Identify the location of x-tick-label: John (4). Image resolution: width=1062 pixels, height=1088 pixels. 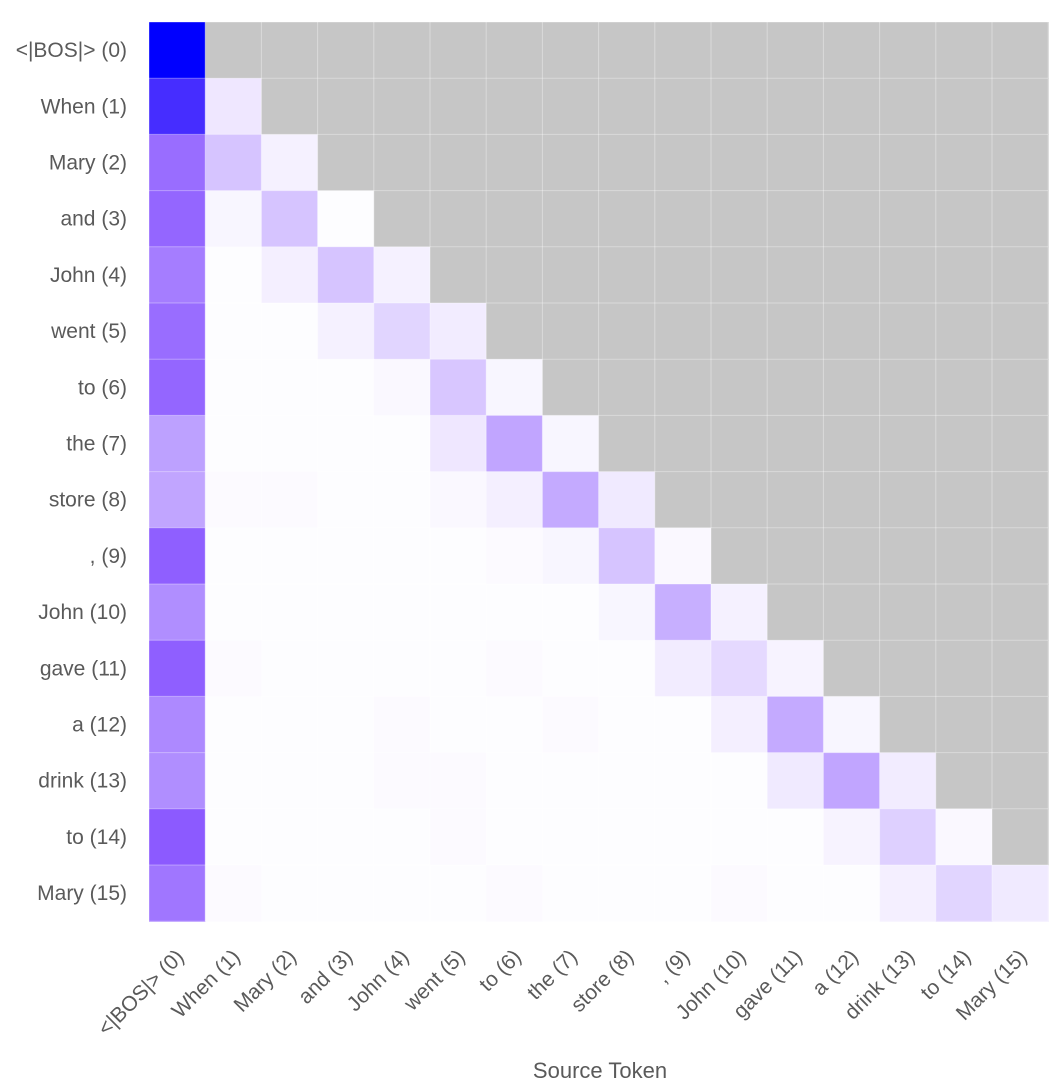
(378, 980).